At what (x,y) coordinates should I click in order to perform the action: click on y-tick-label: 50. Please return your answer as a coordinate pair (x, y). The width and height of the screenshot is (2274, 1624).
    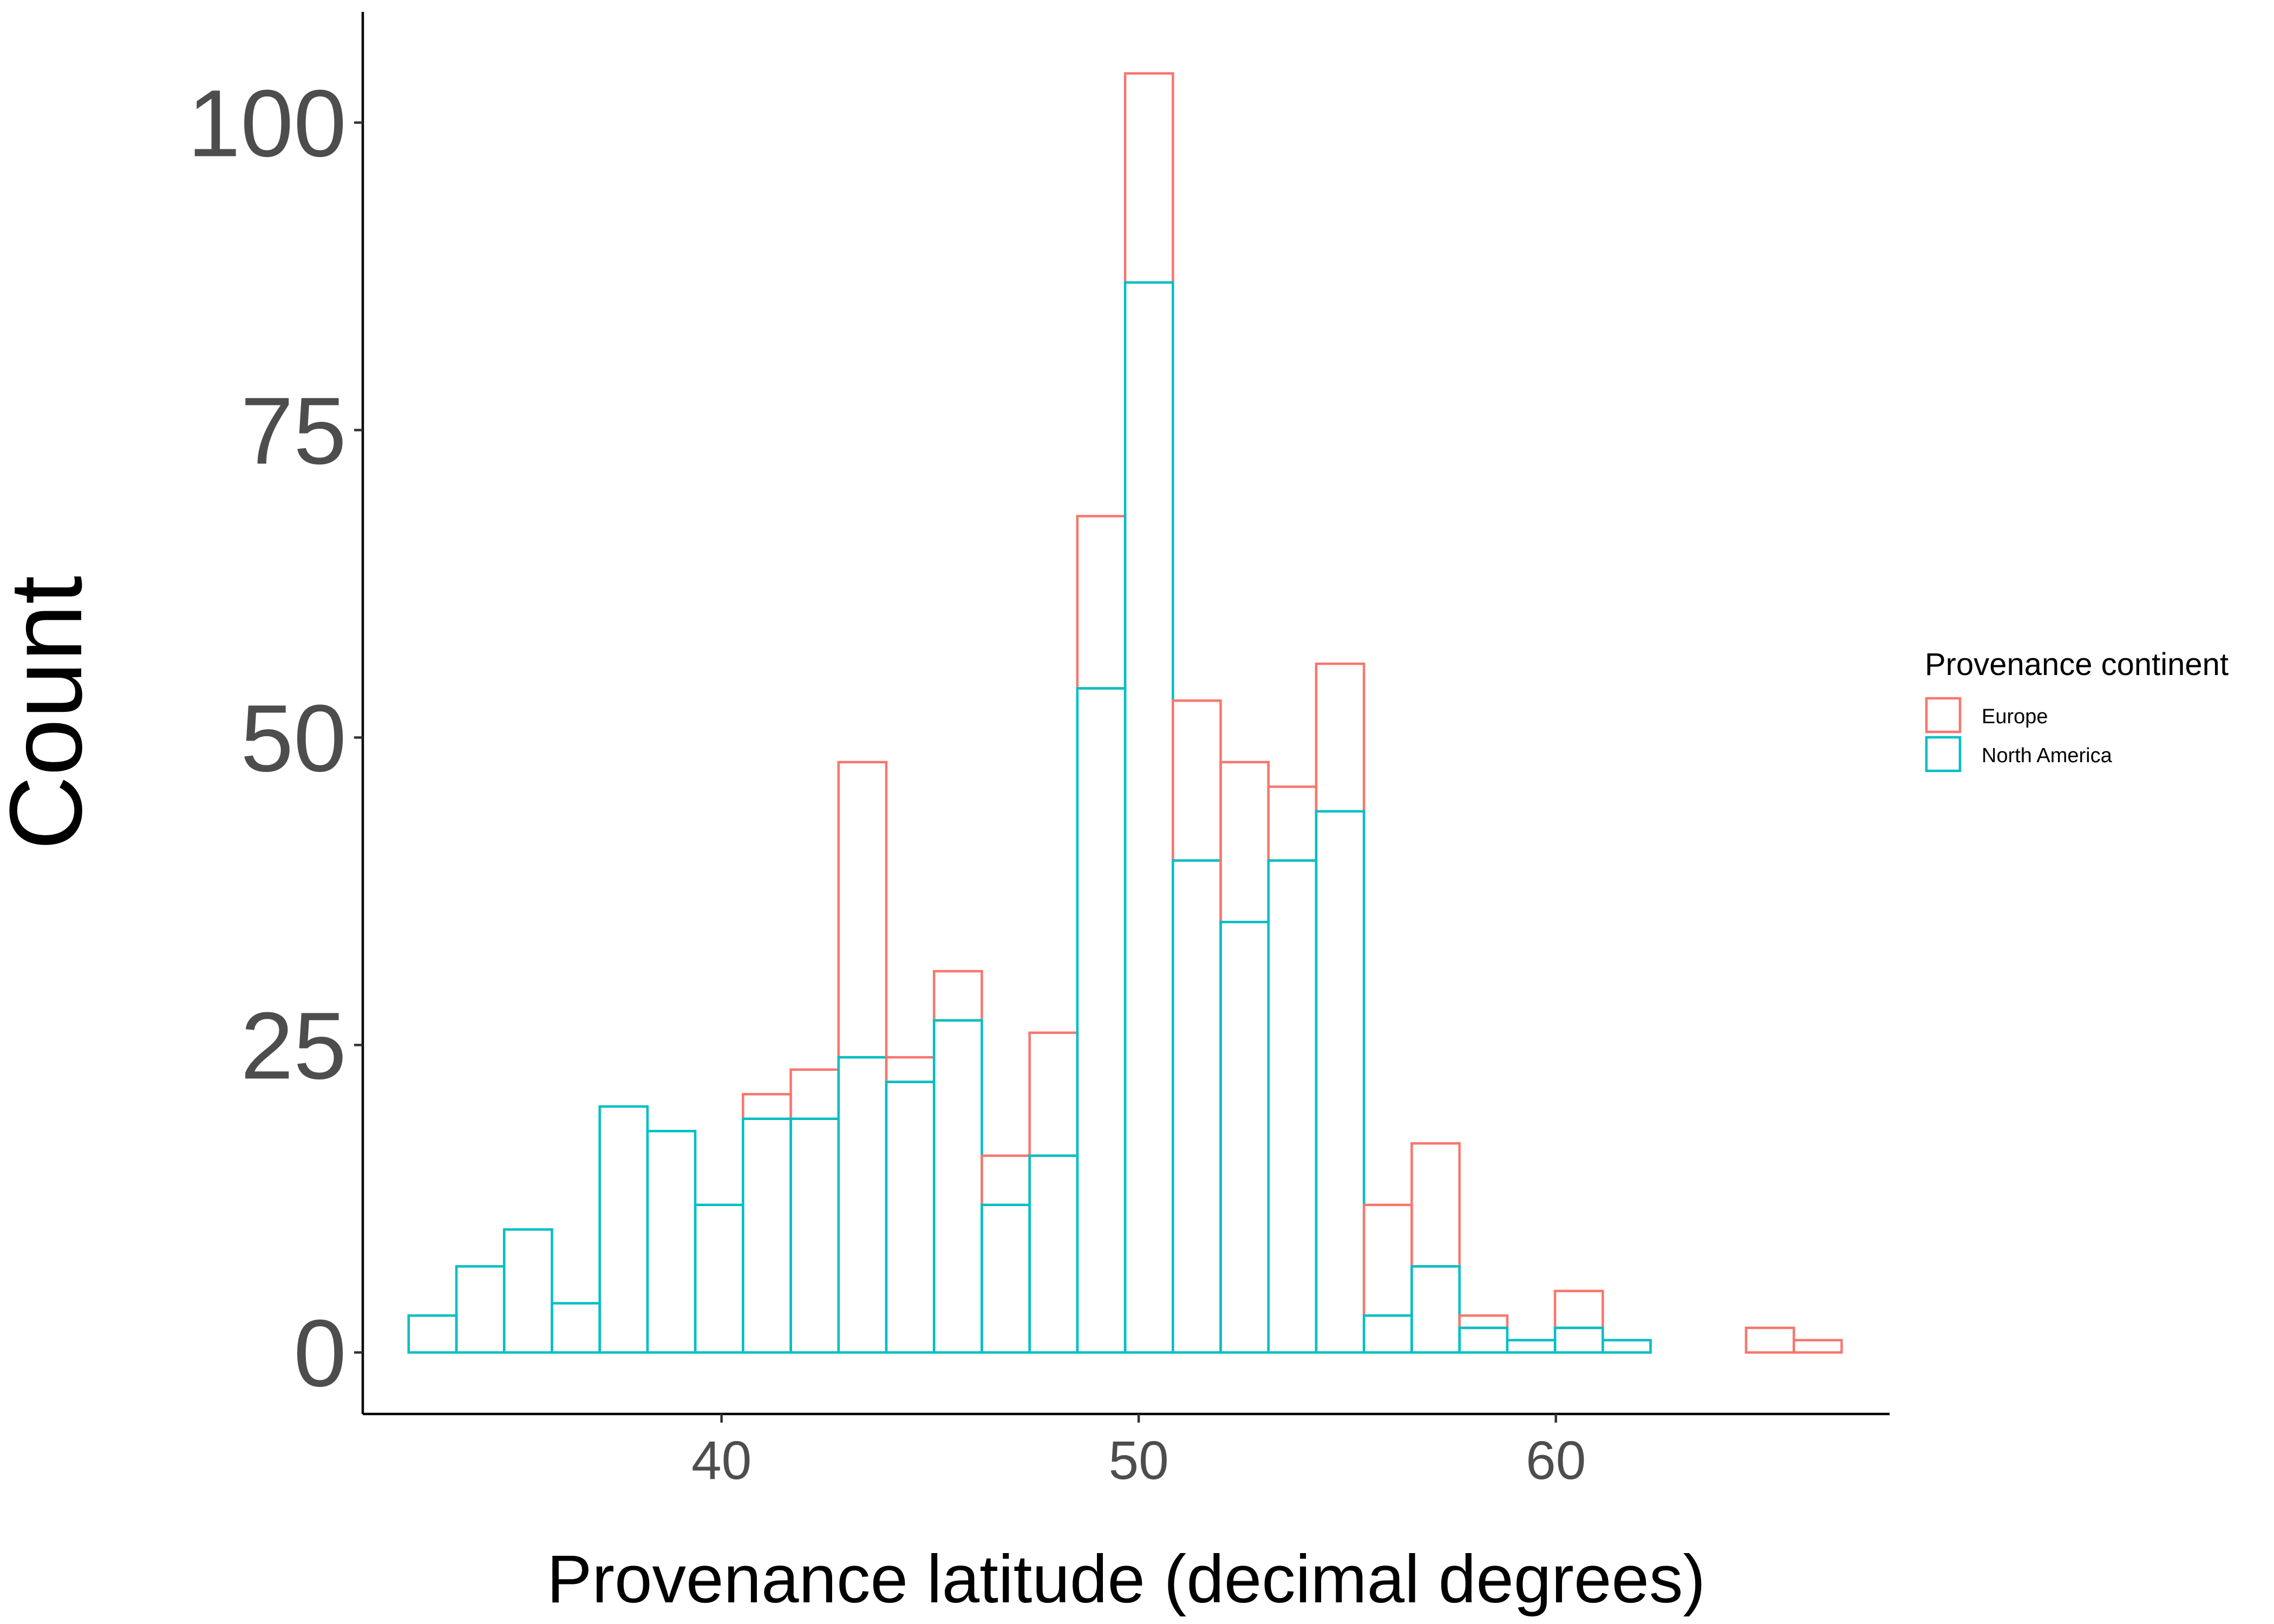
    Looking at the image, I should click on (294, 738).